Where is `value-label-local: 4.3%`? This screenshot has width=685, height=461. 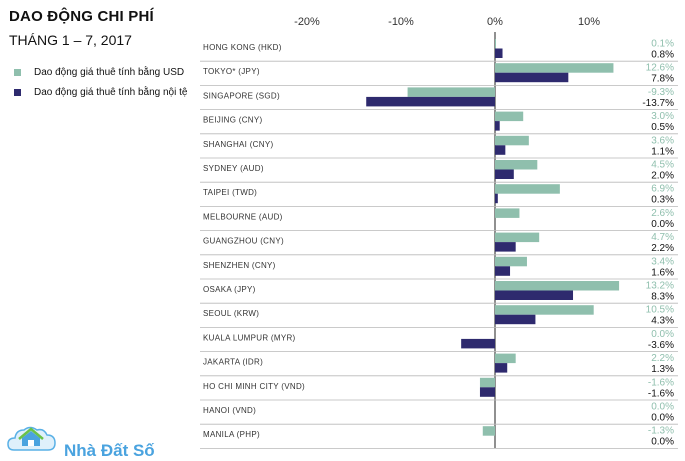
value-label-local: 4.3% is located at coordinates (662, 321).